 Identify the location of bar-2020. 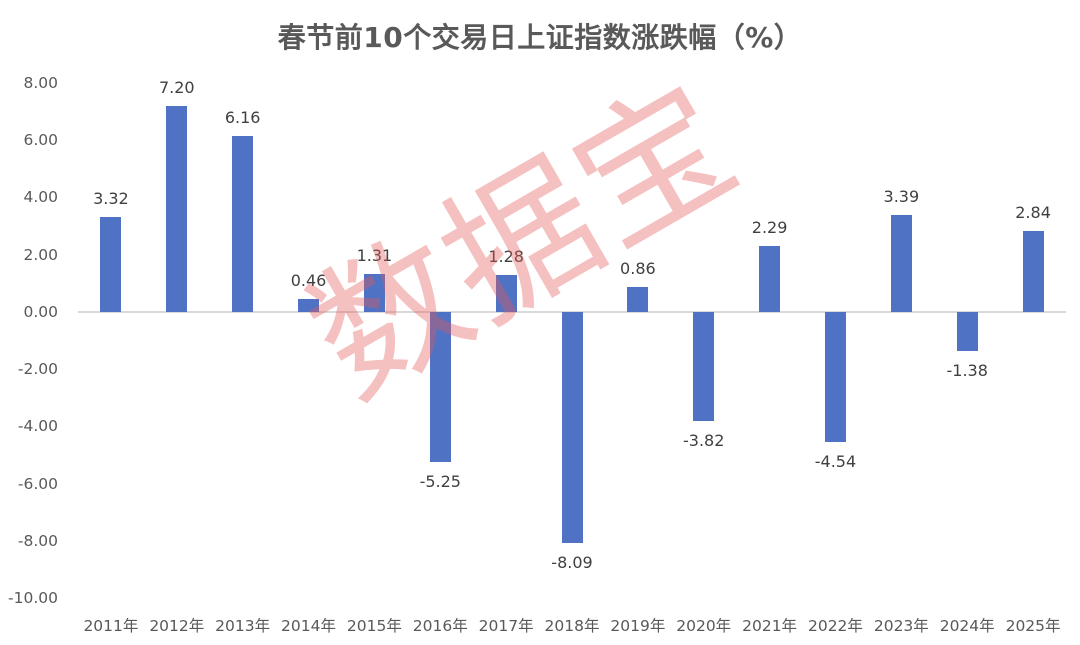
(704, 366).